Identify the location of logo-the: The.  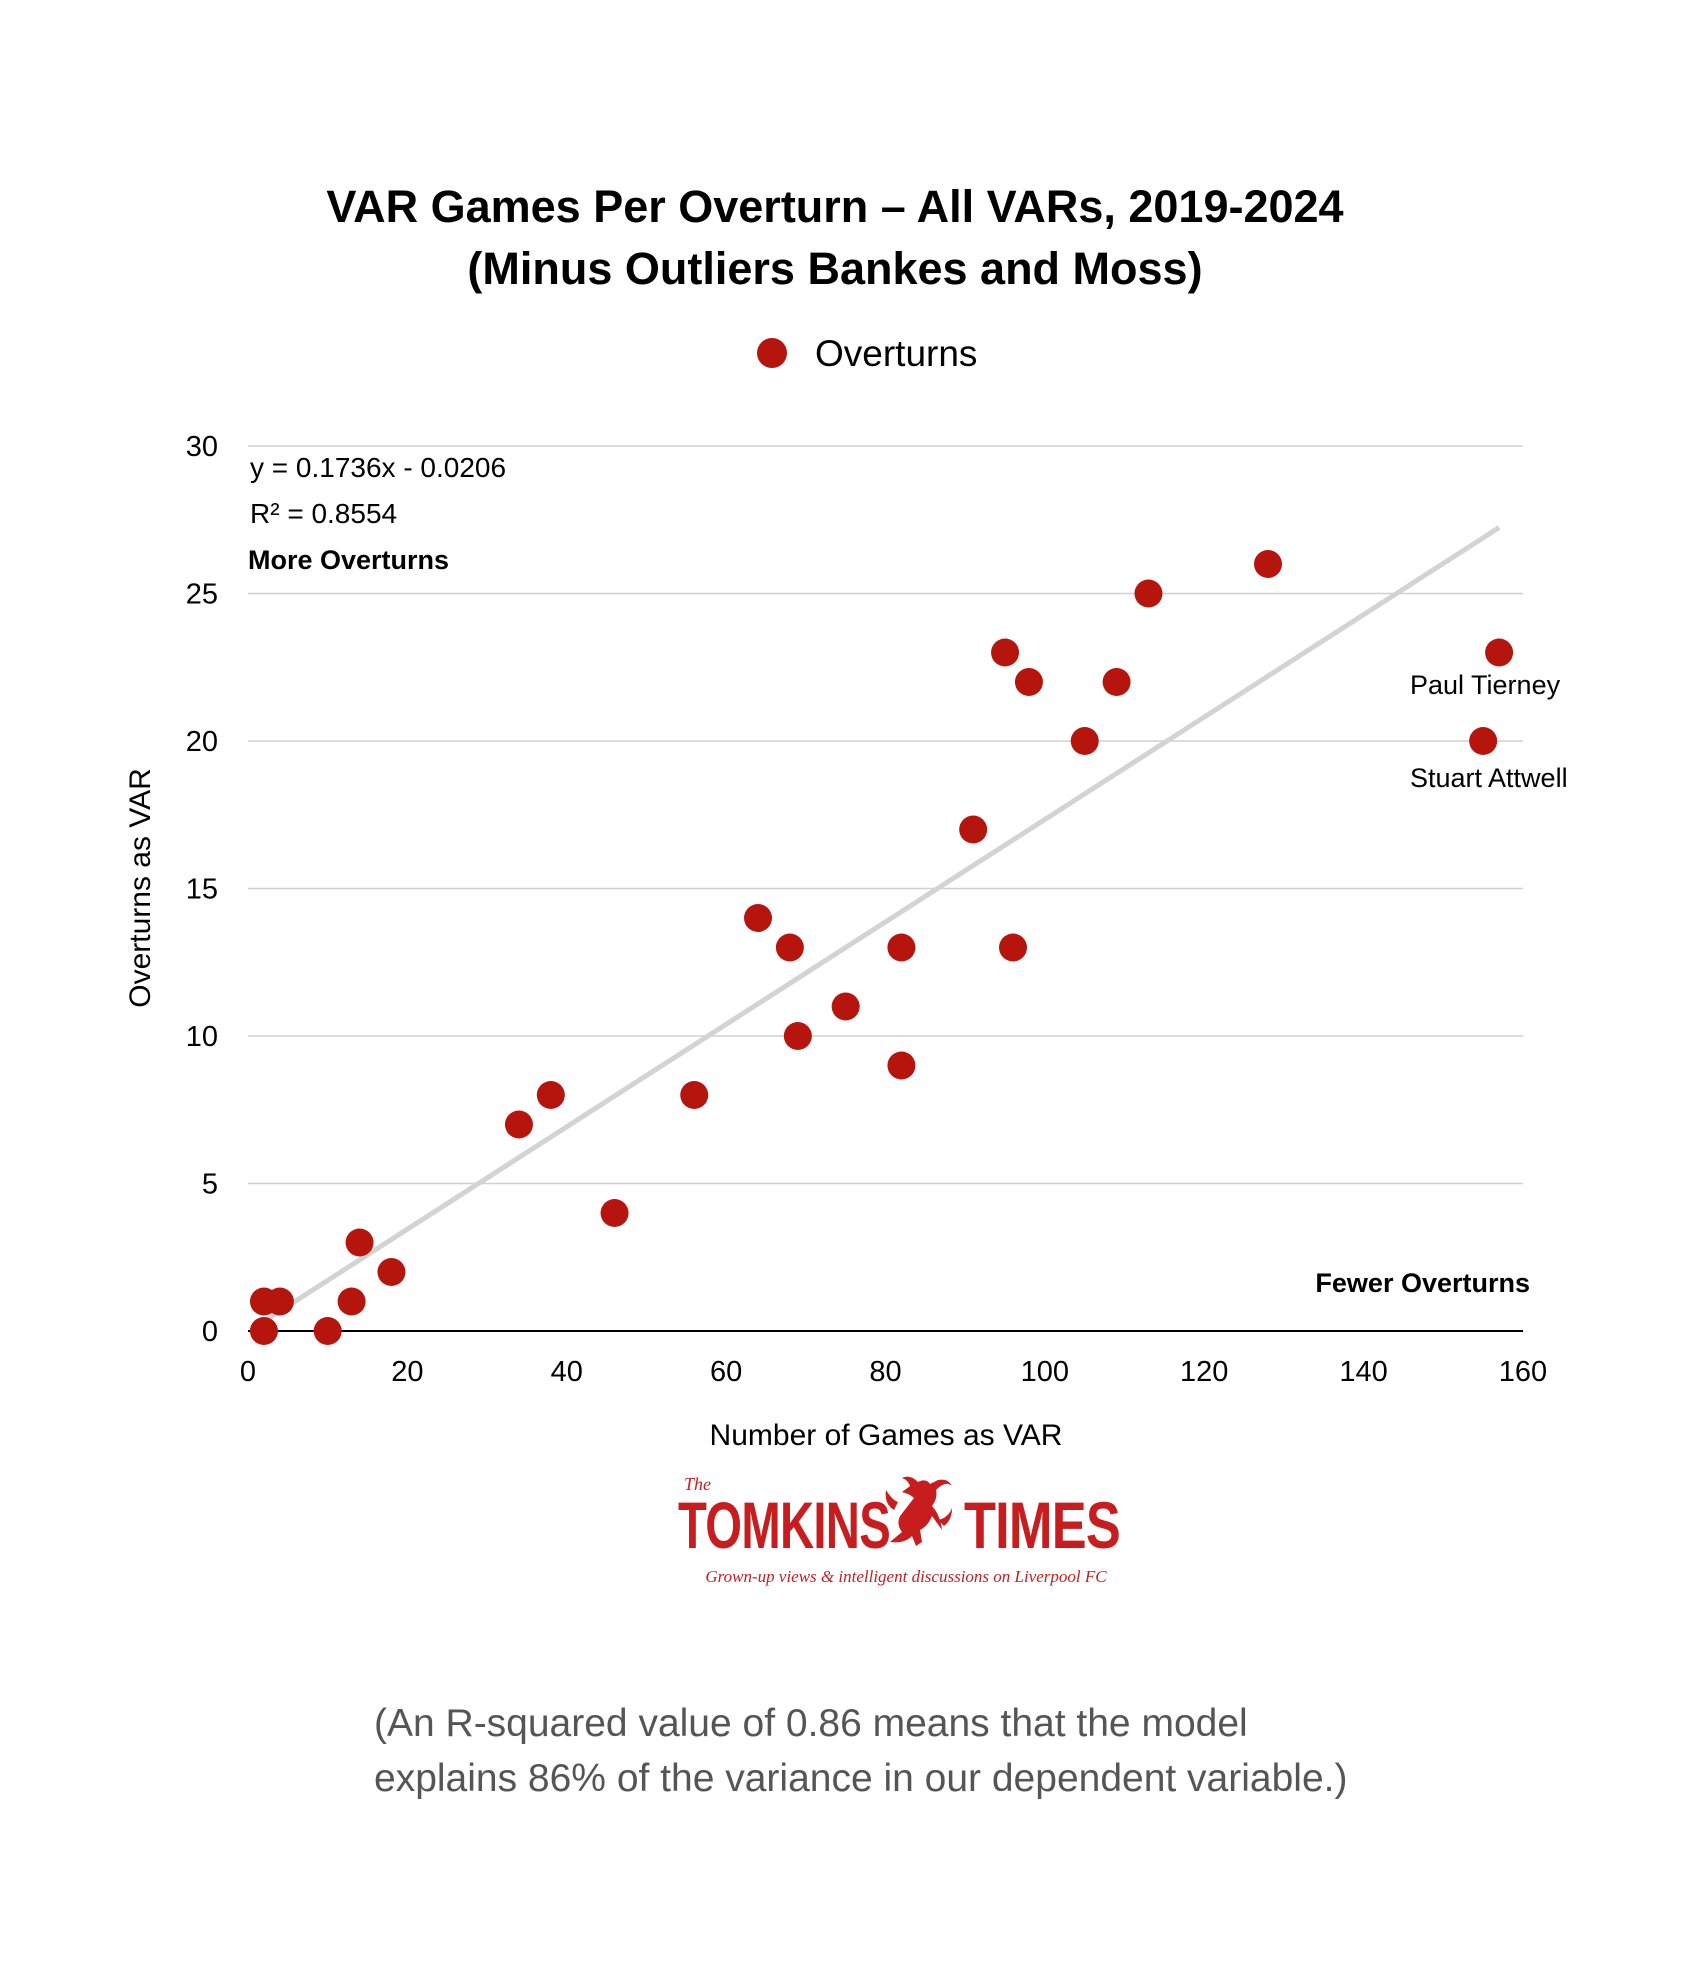
(697, 1484).